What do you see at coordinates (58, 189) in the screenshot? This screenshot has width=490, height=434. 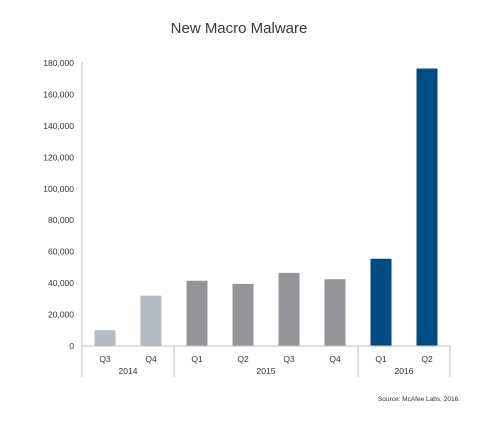 I see `y-tick-label: 100,000` at bounding box center [58, 189].